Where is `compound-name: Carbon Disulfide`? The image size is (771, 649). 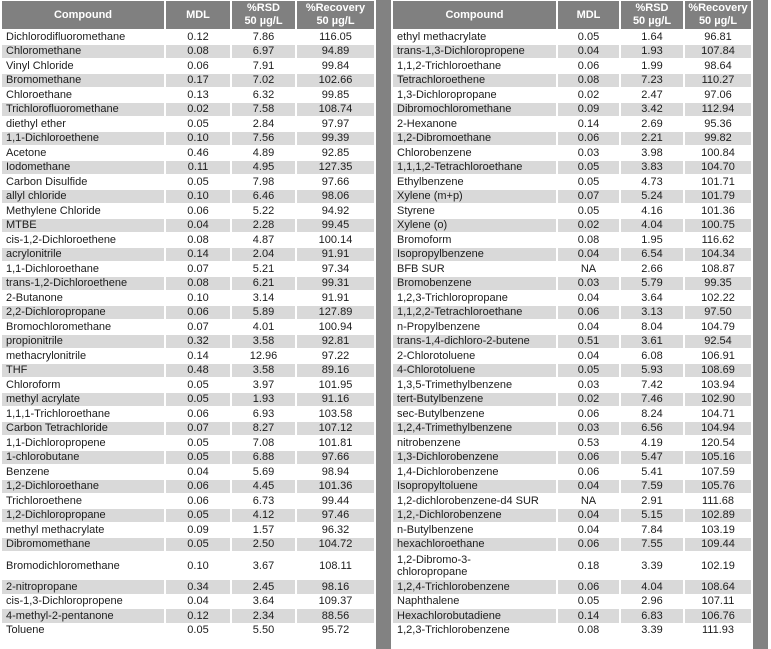
compound-name: Carbon Disulfide is located at coordinates (47, 181).